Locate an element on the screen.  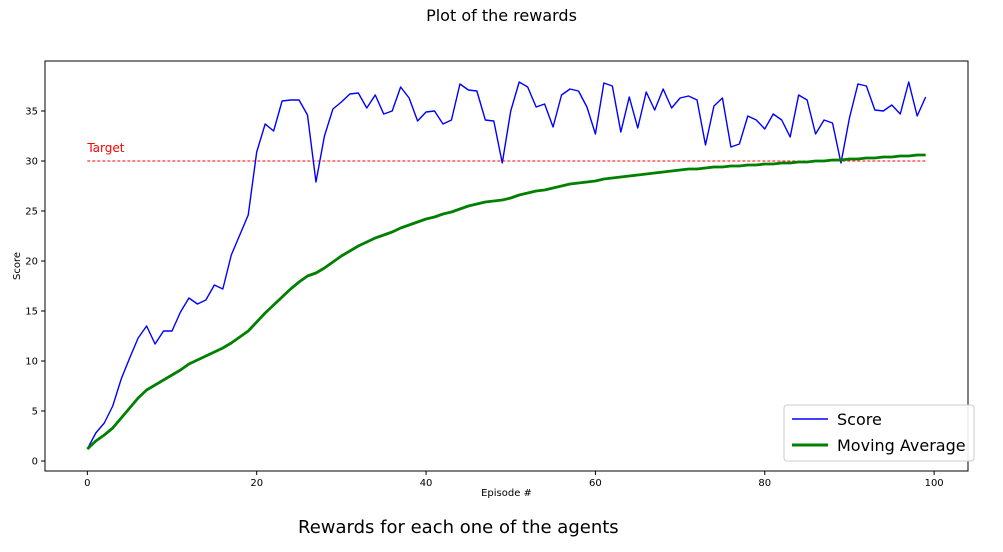
x-tick-label: 80 is located at coordinates (764, 483).